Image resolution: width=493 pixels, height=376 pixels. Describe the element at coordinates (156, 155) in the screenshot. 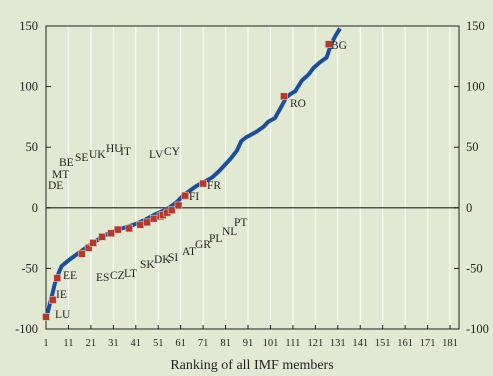

I see `country-label: LV` at that location.